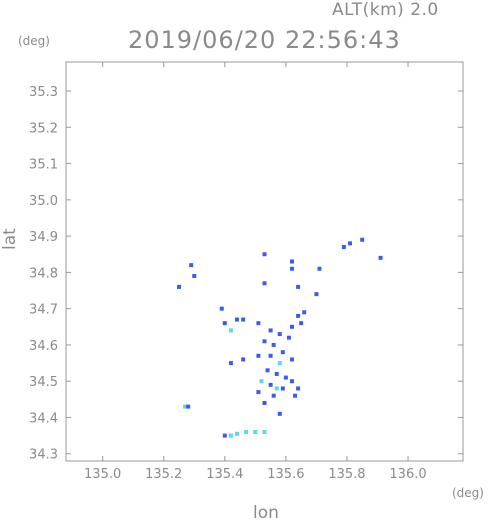 This screenshot has height=523, width=491. Describe the element at coordinates (43, 92) in the screenshot. I see `y-tick-label: 35.3` at that location.